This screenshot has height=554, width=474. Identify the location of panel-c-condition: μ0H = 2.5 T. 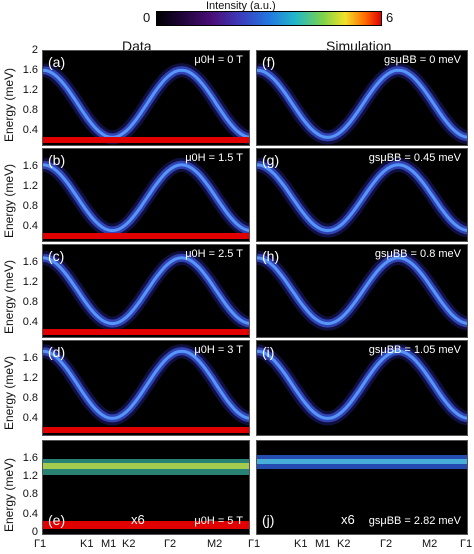
(214, 254).